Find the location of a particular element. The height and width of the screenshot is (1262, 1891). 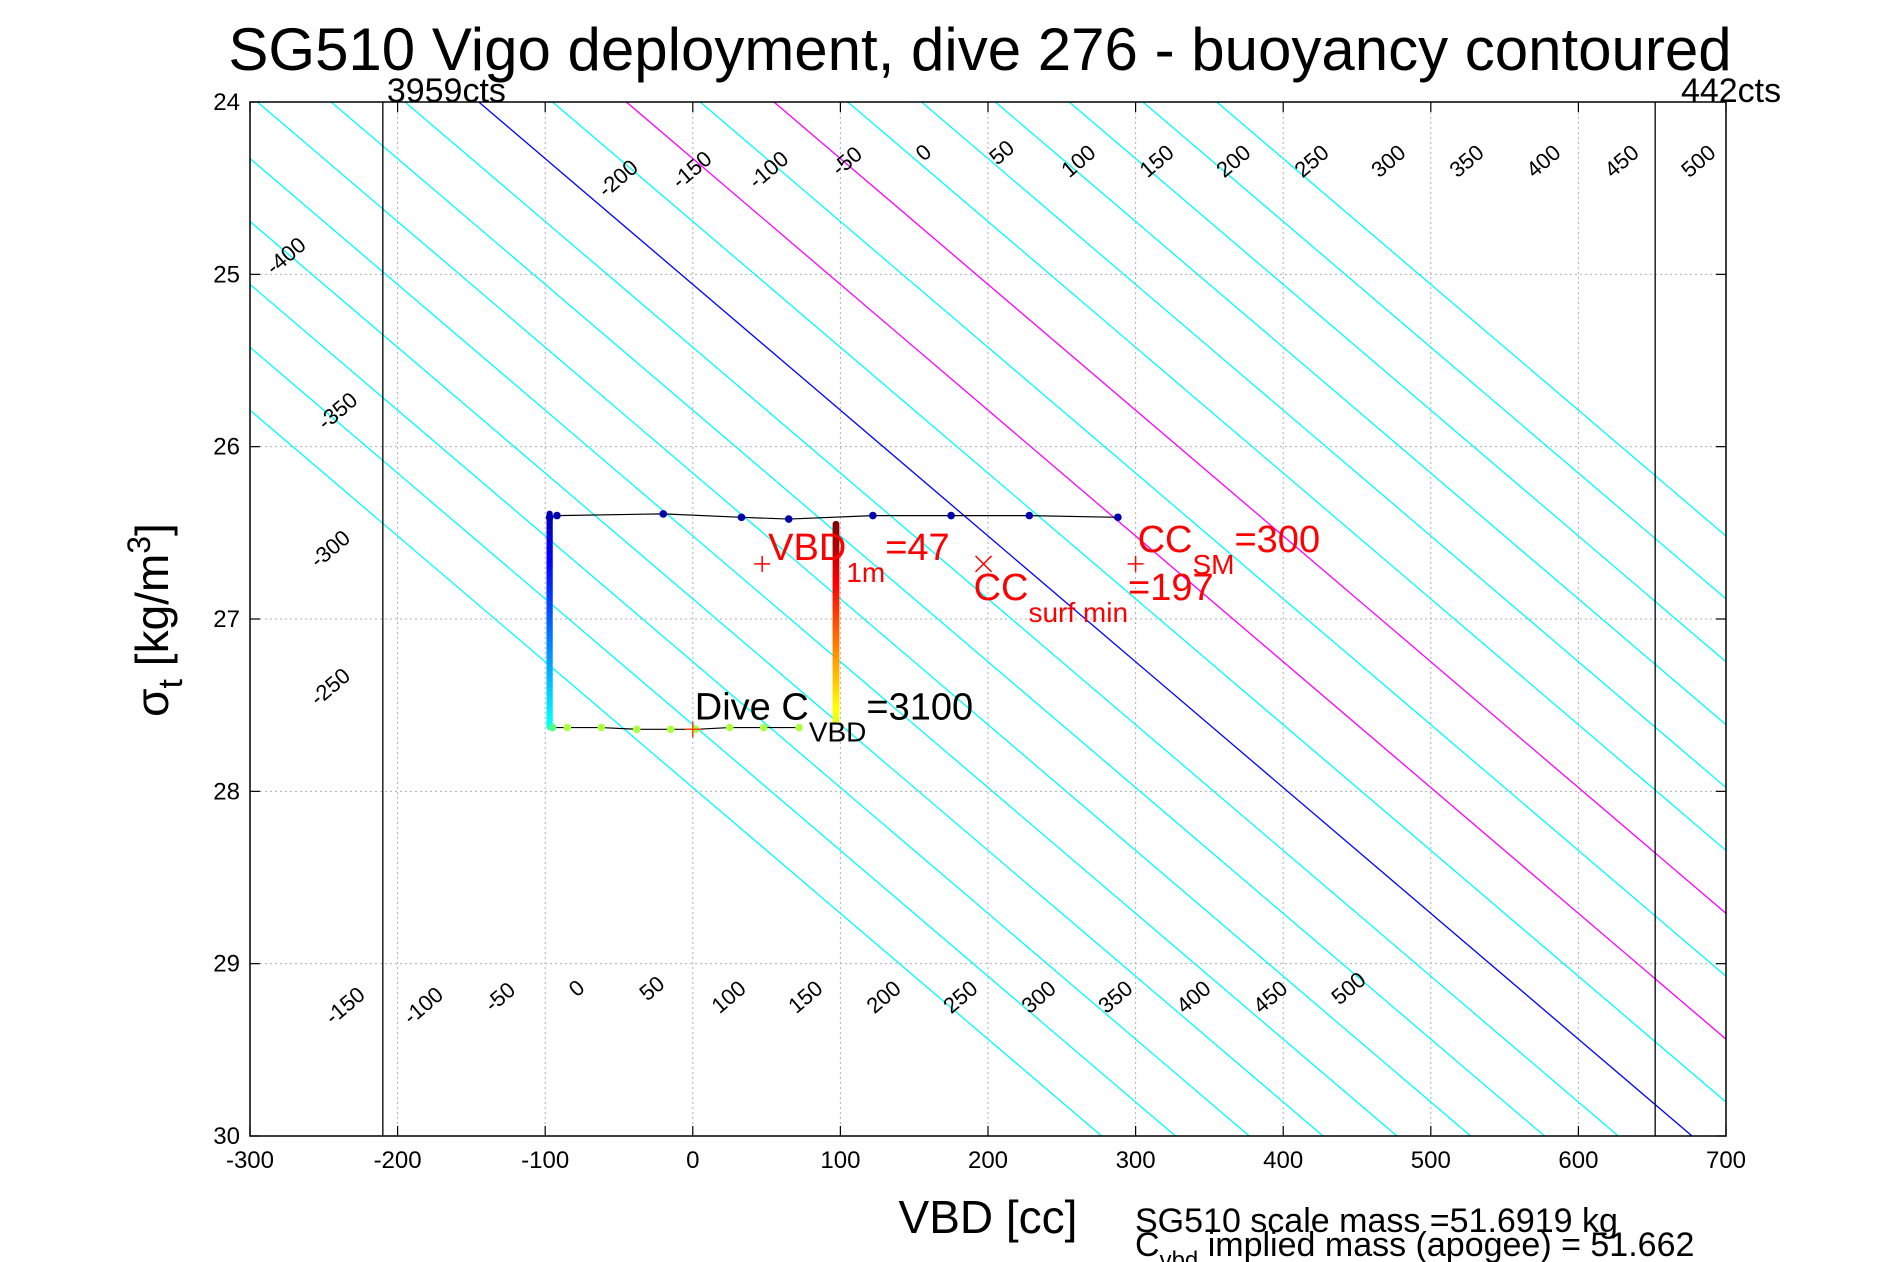

x-tick-label: -300 is located at coordinates (250, 1160).